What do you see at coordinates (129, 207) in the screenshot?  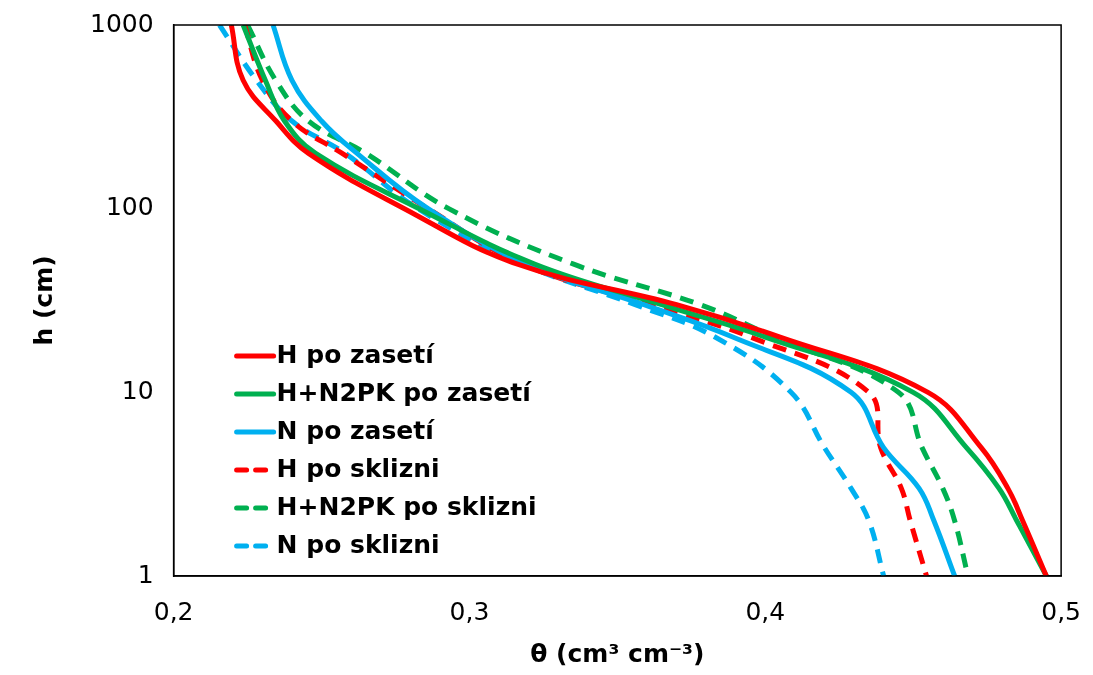 I see `y-tick-label: 100` at bounding box center [129, 207].